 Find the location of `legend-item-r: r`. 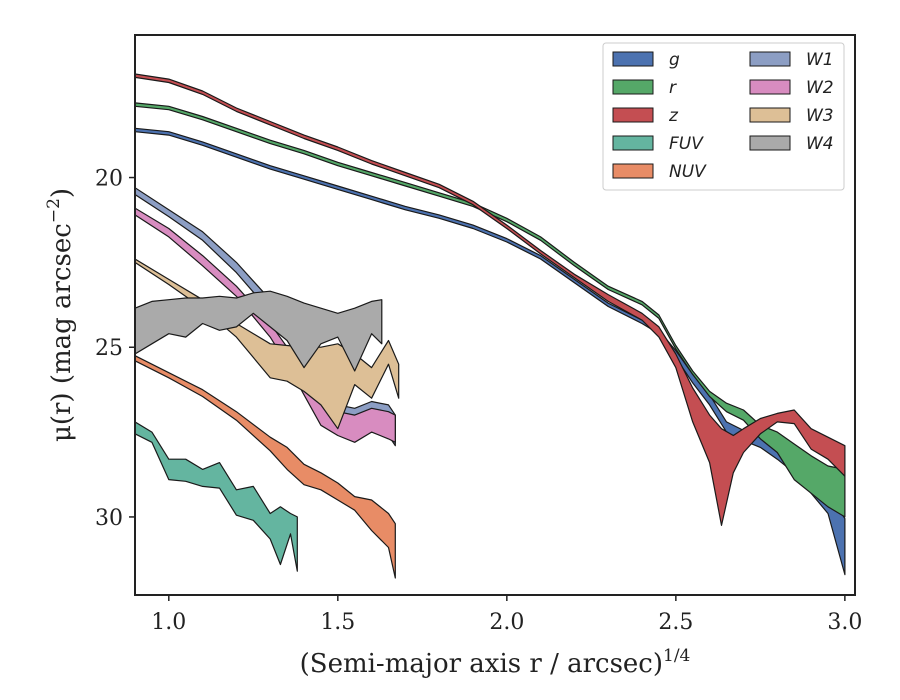

legend-item-r: r is located at coordinates (644, 88).